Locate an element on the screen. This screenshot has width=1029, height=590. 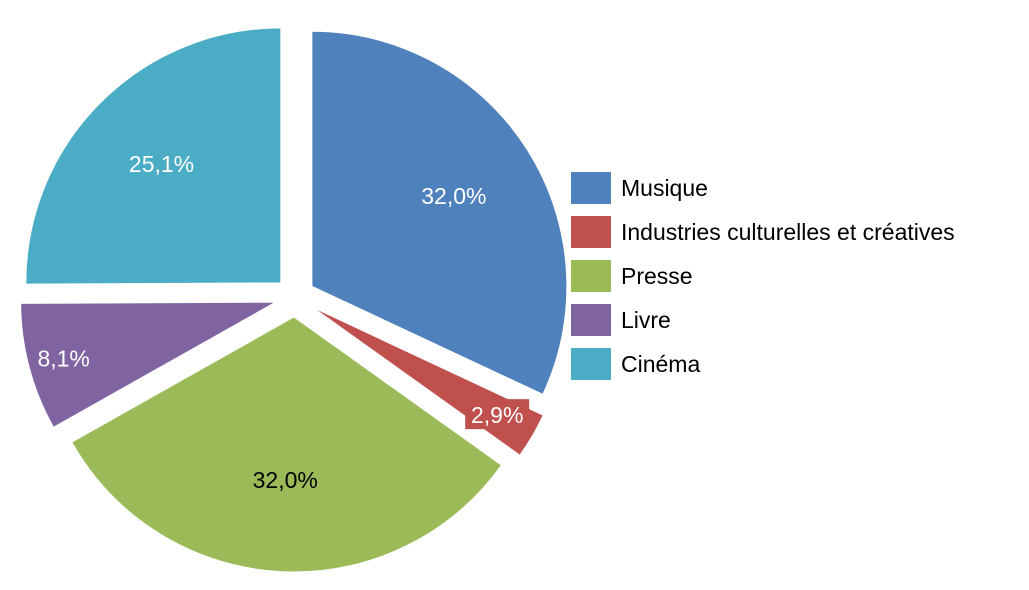
legend-label-cinema: Cinéma is located at coordinates (660, 364).